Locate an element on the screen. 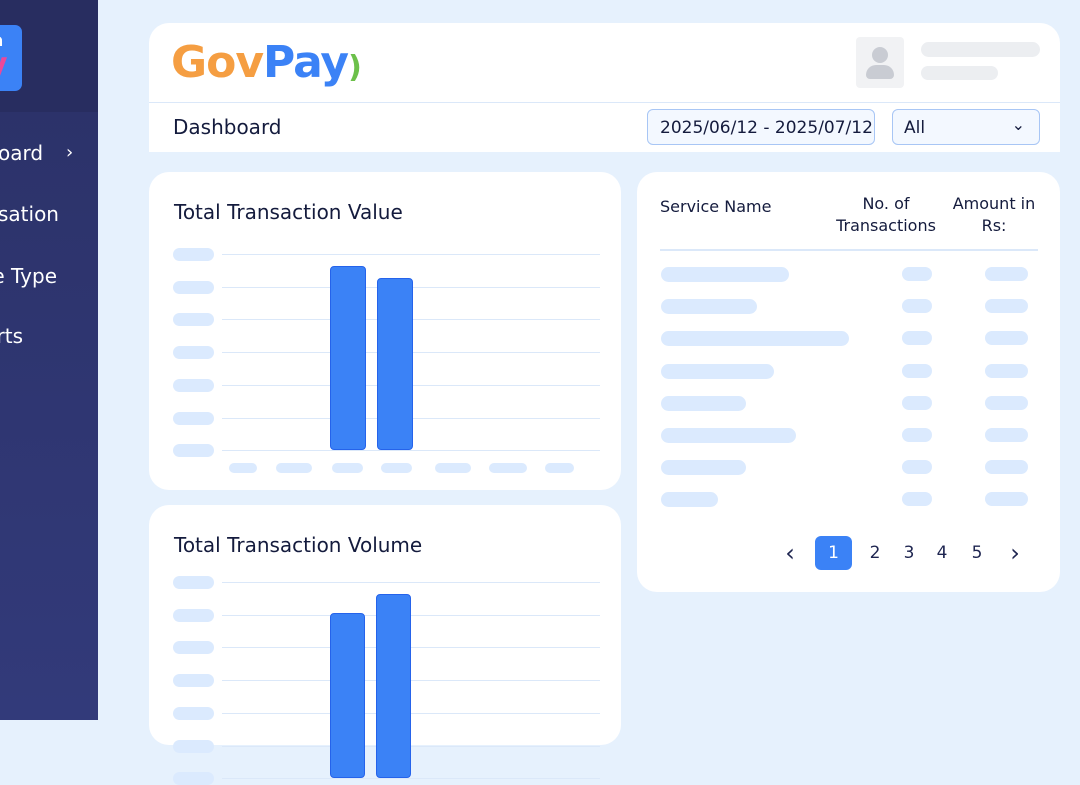 This screenshot has width=1080, height=785. logo-text: y is located at coordinates (4, 64).